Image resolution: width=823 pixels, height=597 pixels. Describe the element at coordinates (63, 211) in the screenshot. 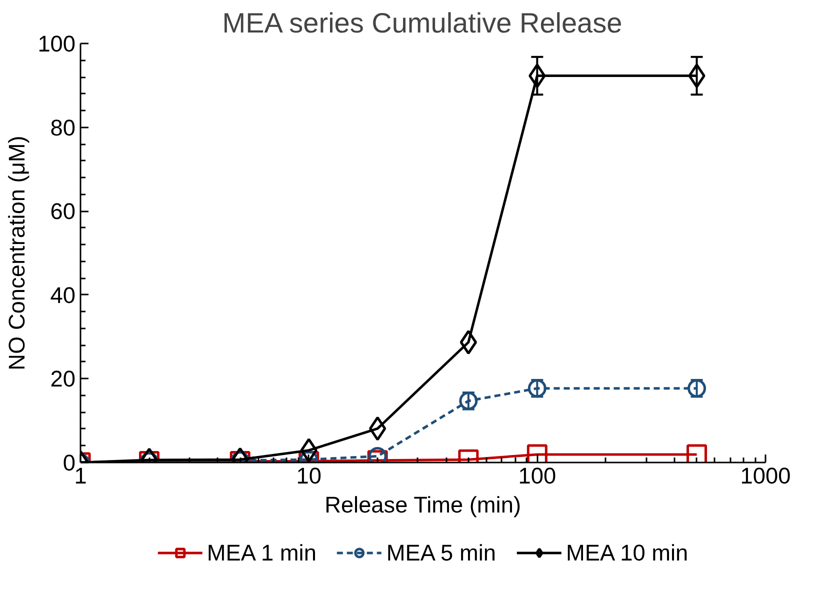

I see `y-tick-label: 60` at that location.